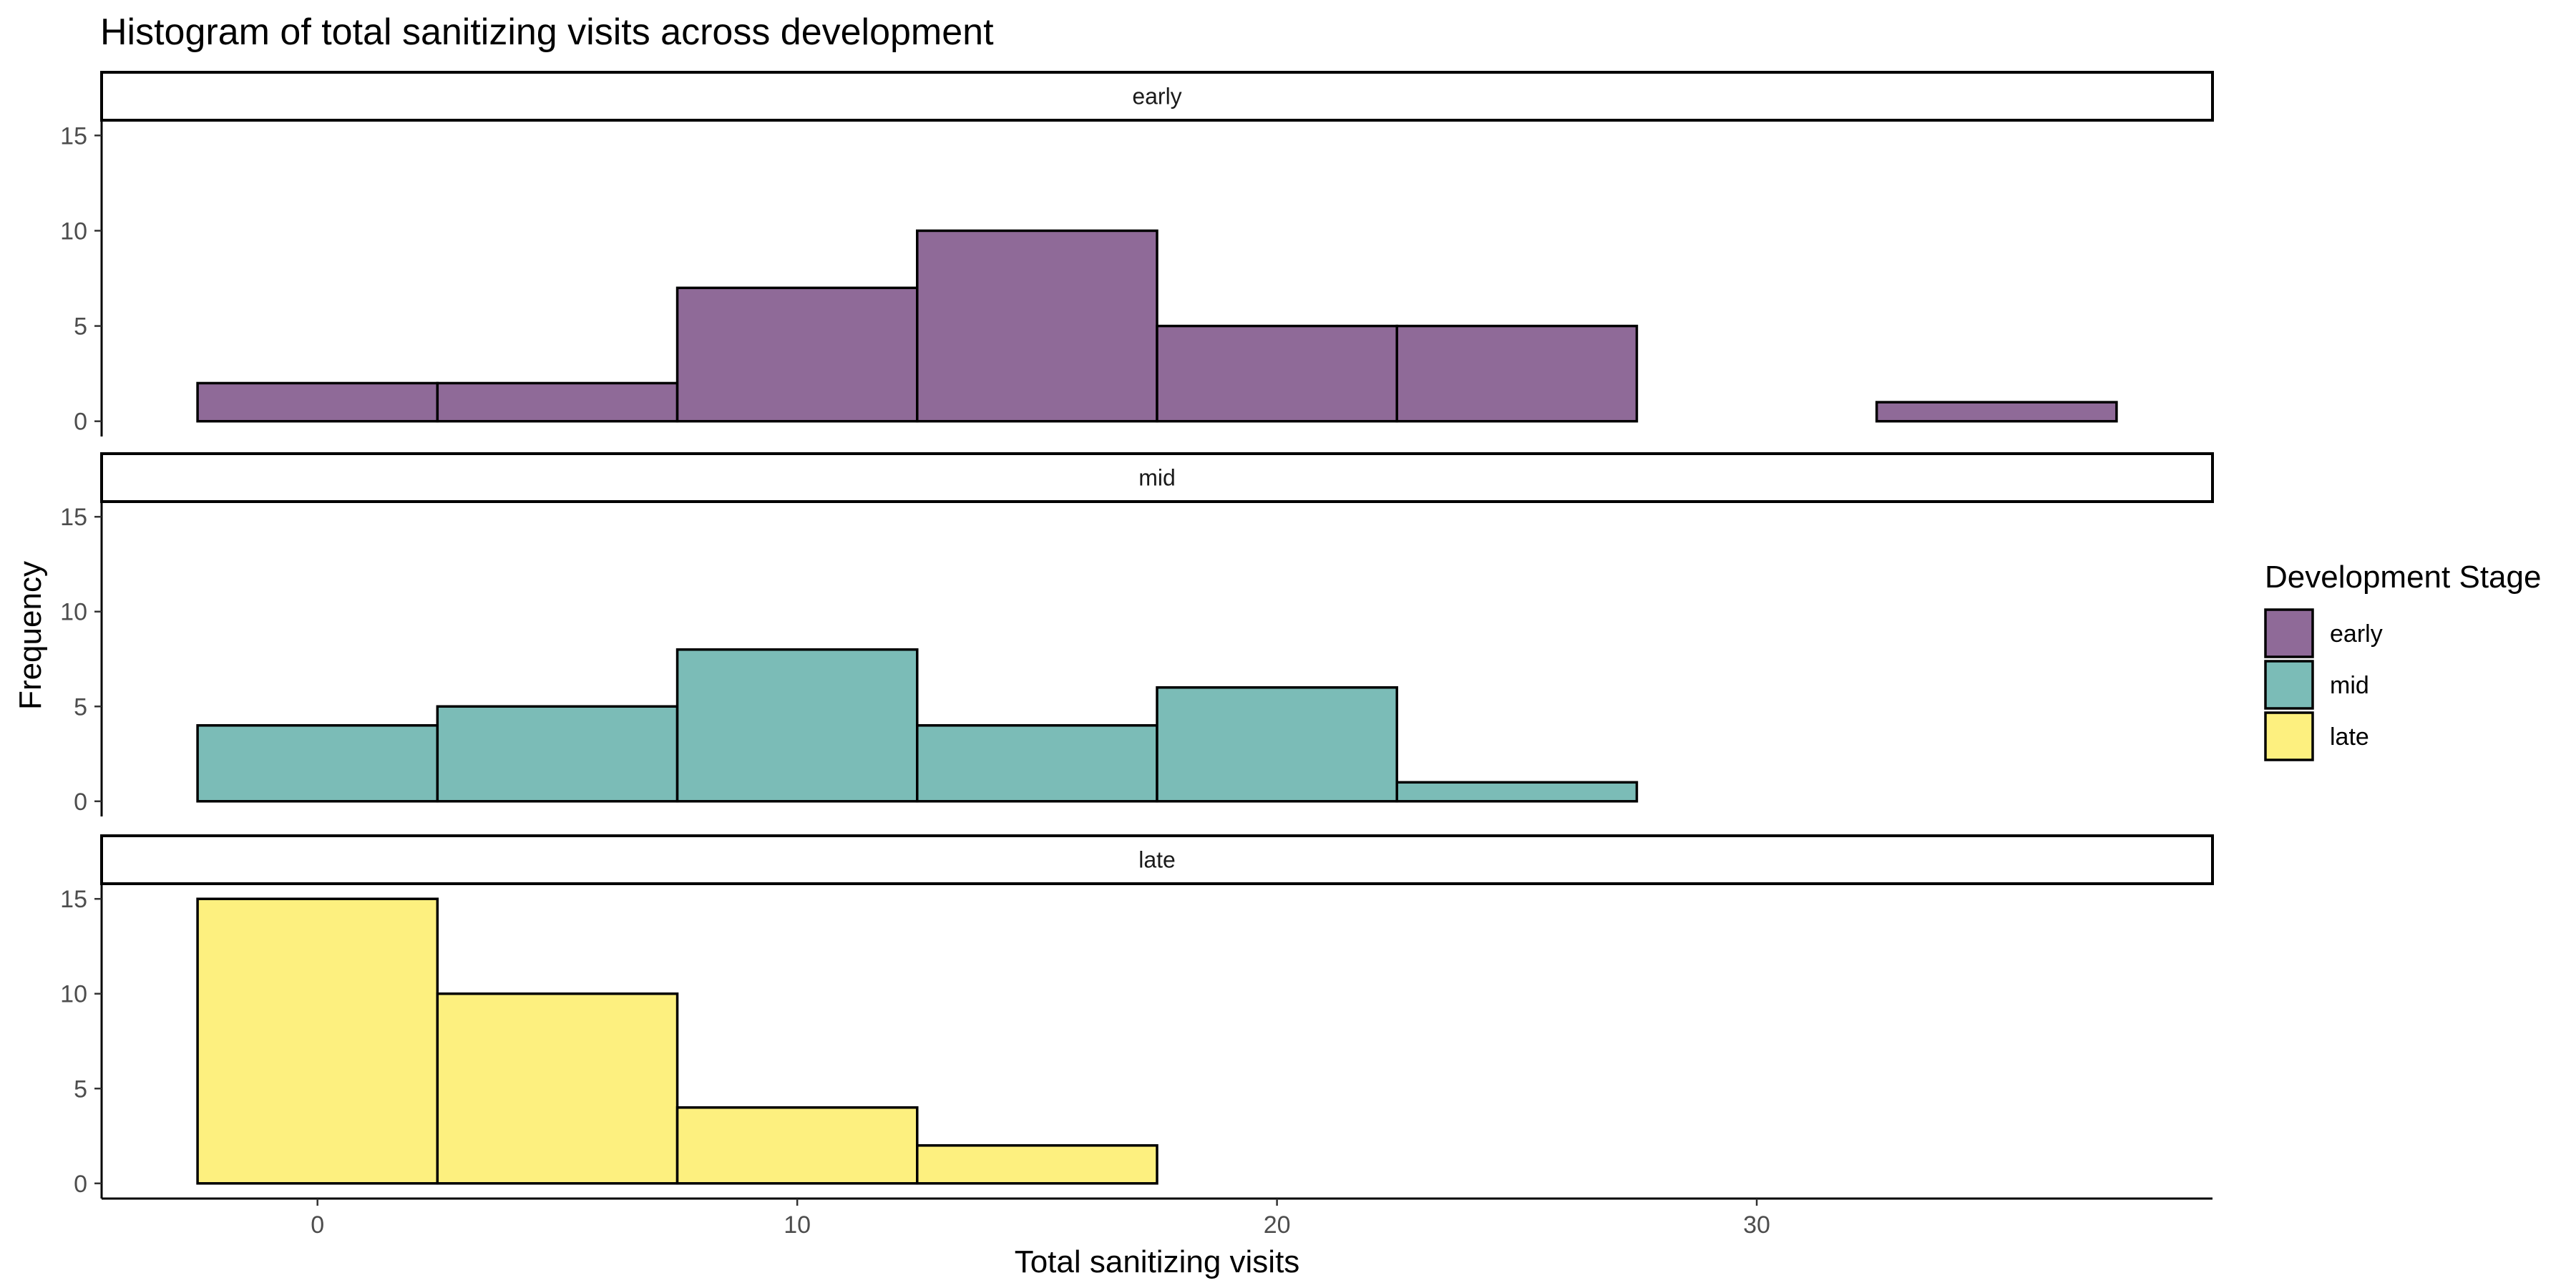 Image resolution: width=2576 pixels, height=1288 pixels. I want to click on strip-mid, so click(1157, 478).